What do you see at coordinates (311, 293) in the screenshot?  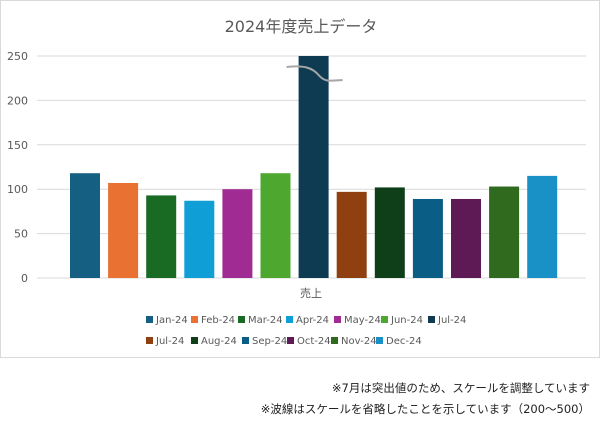 I see `x-category-label: 売上` at bounding box center [311, 293].